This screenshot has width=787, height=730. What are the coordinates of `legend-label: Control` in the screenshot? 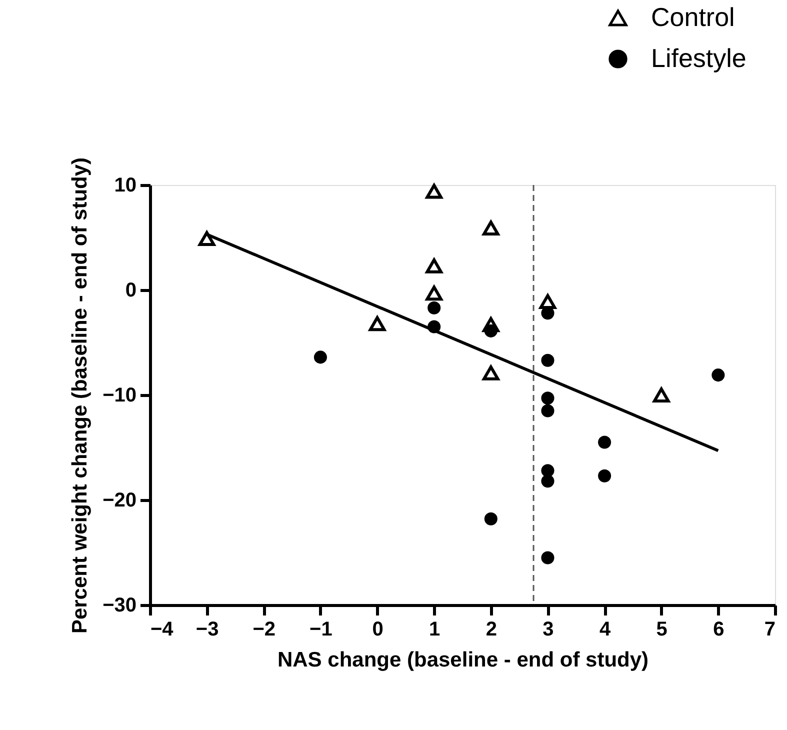 It's located at (693, 17).